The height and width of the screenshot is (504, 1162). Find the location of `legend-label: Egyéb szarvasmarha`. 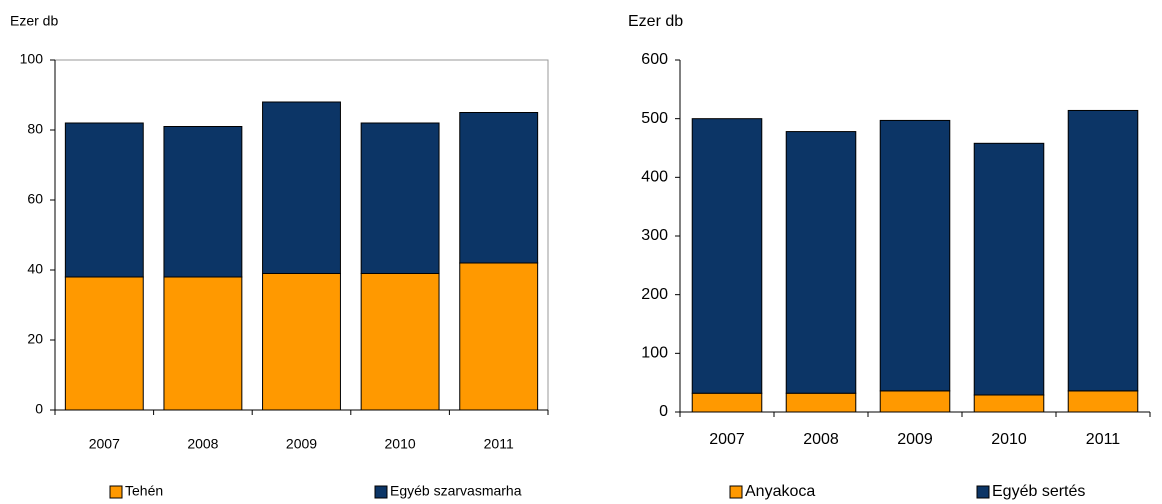

legend-label: Egyéb szarvasmarha is located at coordinates (456, 491).